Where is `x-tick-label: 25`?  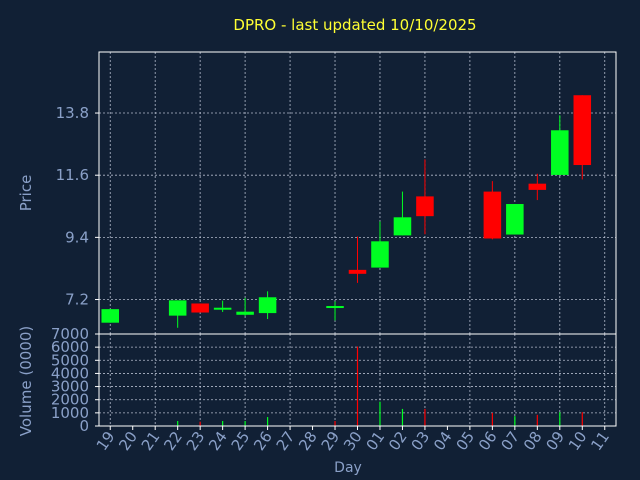
x-tick-label: 25 is located at coordinates (241, 441).